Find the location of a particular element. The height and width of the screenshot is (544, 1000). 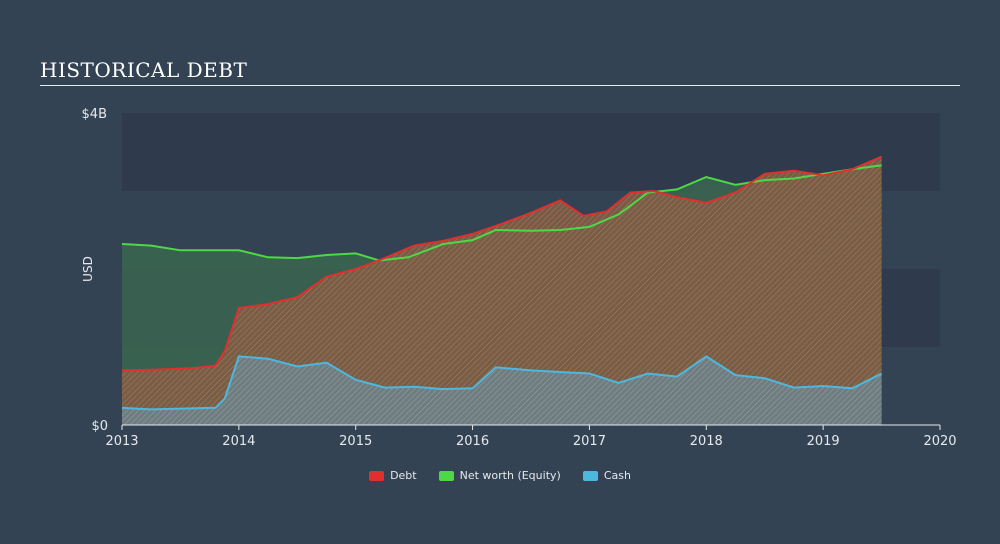

legend-label-debt: Debt is located at coordinates (403, 475).